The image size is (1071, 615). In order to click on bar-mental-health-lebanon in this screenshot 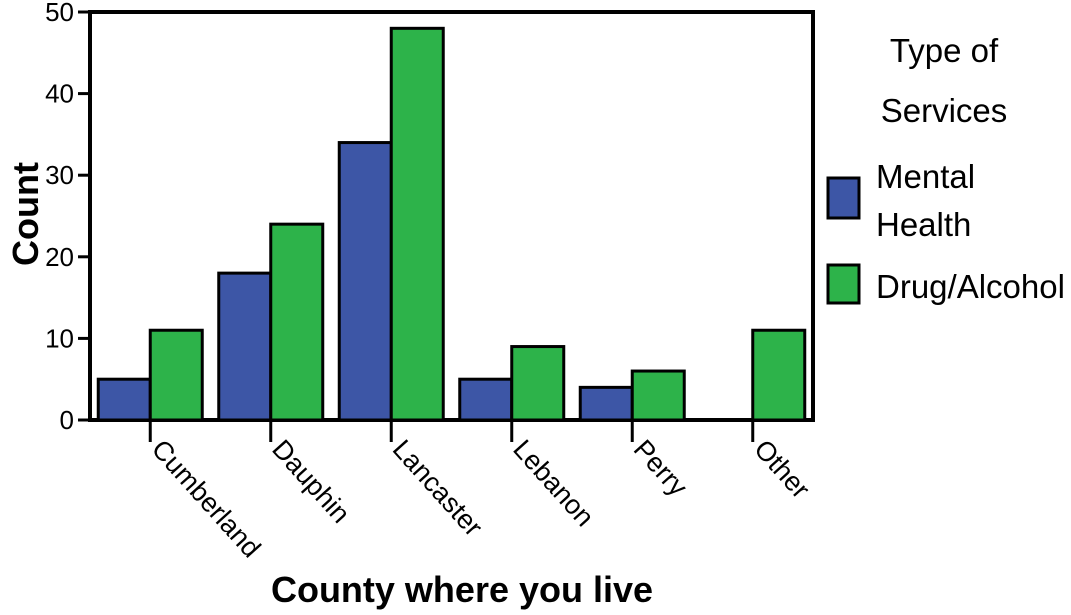, I will do `click(486, 399)`.